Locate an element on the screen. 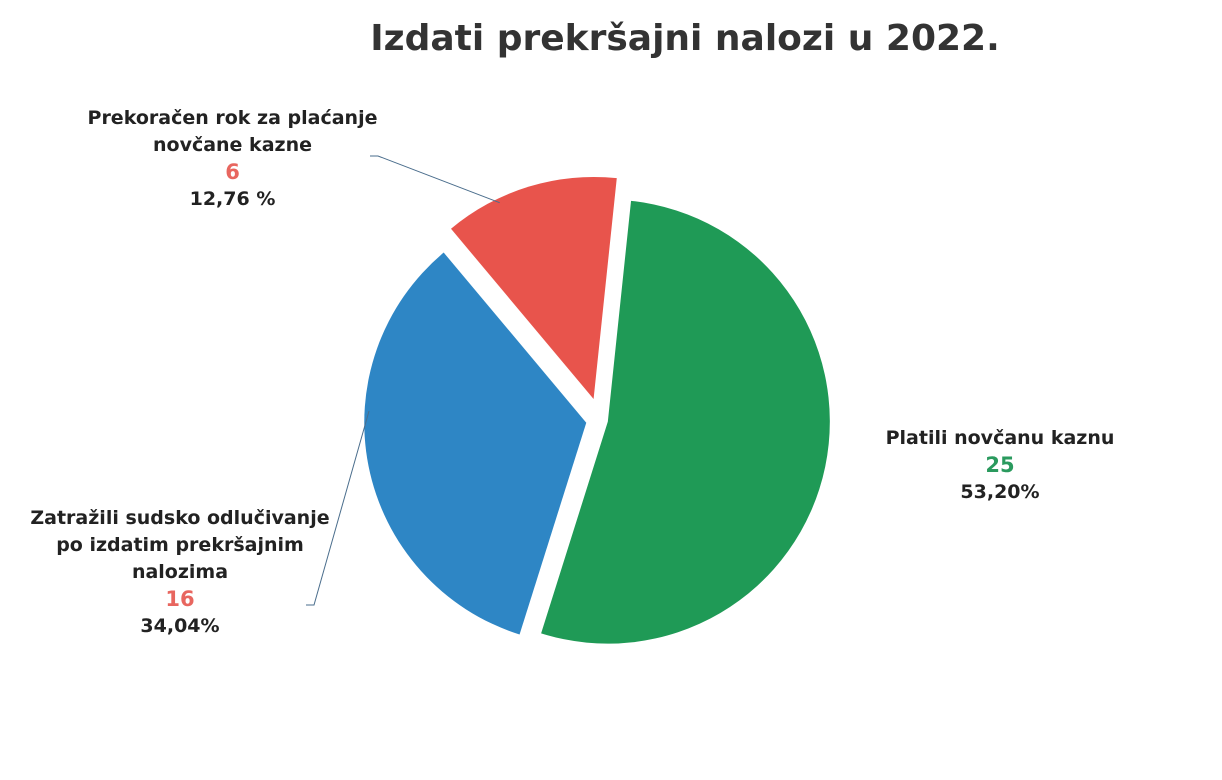 Image resolution: width=1222 pixels, height=780 pixels. slice-label: Platili novčanu kaznu 25 53,20% is located at coordinates (1000, 465).